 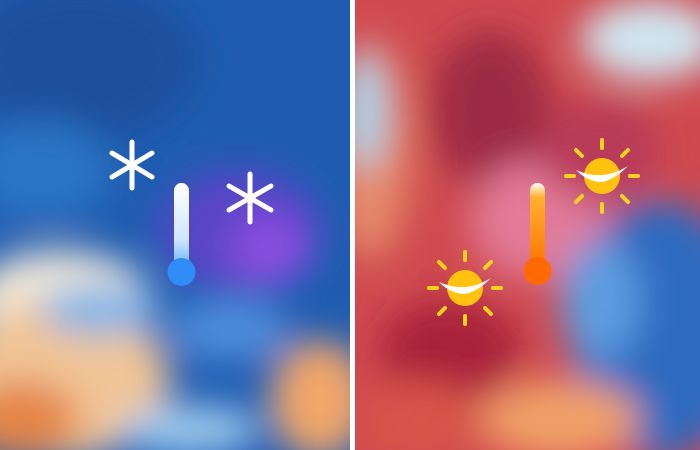 I want to click on thermometer-hot, so click(x=537, y=234).